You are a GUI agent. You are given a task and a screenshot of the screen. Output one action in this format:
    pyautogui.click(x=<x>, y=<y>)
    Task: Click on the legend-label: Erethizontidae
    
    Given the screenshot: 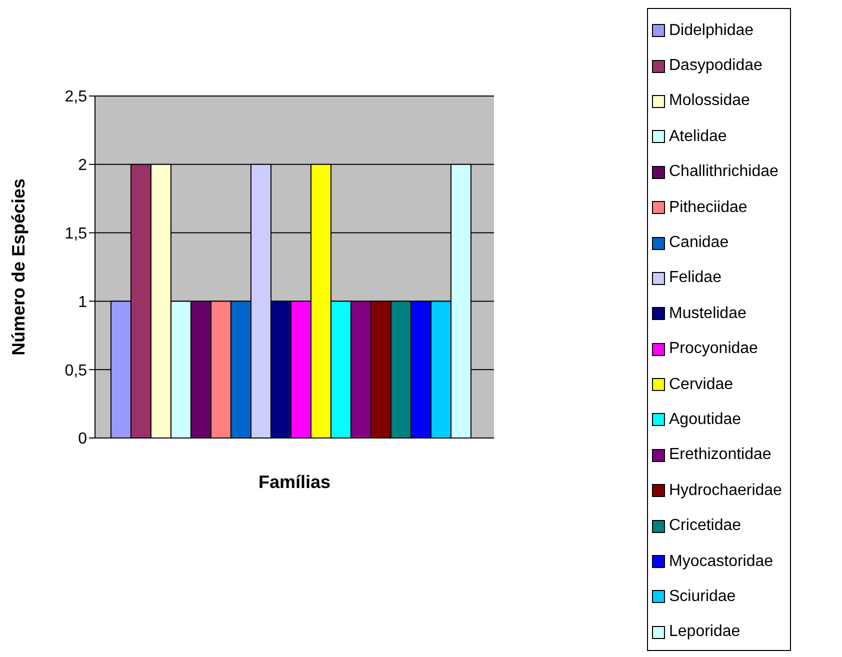 What is the action you would take?
    pyautogui.click(x=720, y=455)
    